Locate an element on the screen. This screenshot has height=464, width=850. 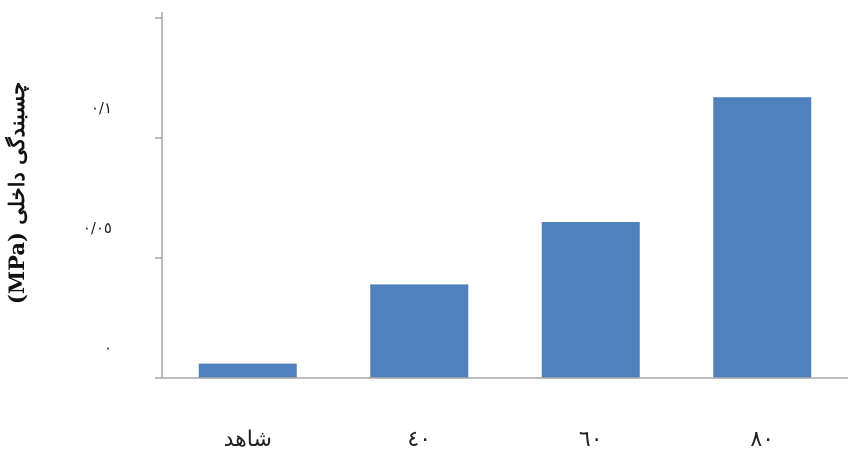
y-tick-label: ٠/١ is located at coordinates (101, 108).